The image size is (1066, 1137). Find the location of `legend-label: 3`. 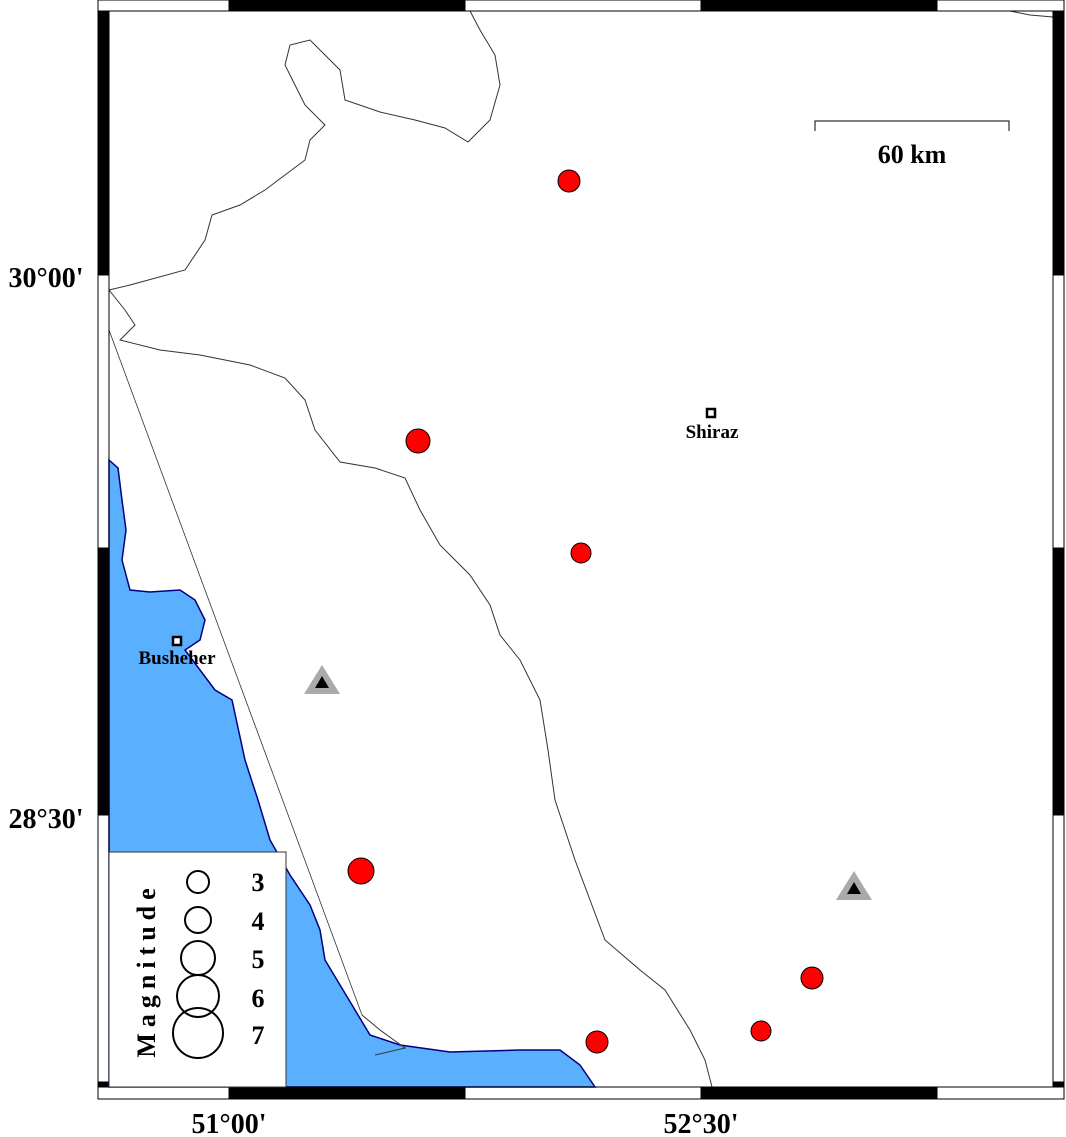

legend-label: 3 is located at coordinates (258, 882).